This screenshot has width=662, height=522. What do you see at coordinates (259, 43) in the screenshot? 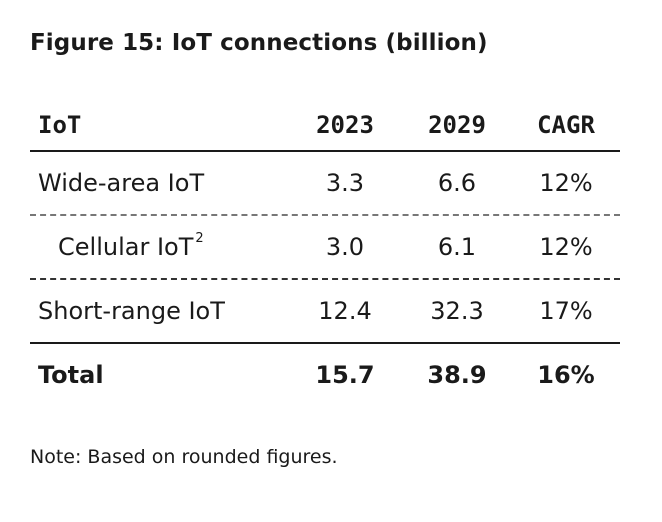
I see `figure-title: Figure 15: IoT connections (billion)` at bounding box center [259, 43].